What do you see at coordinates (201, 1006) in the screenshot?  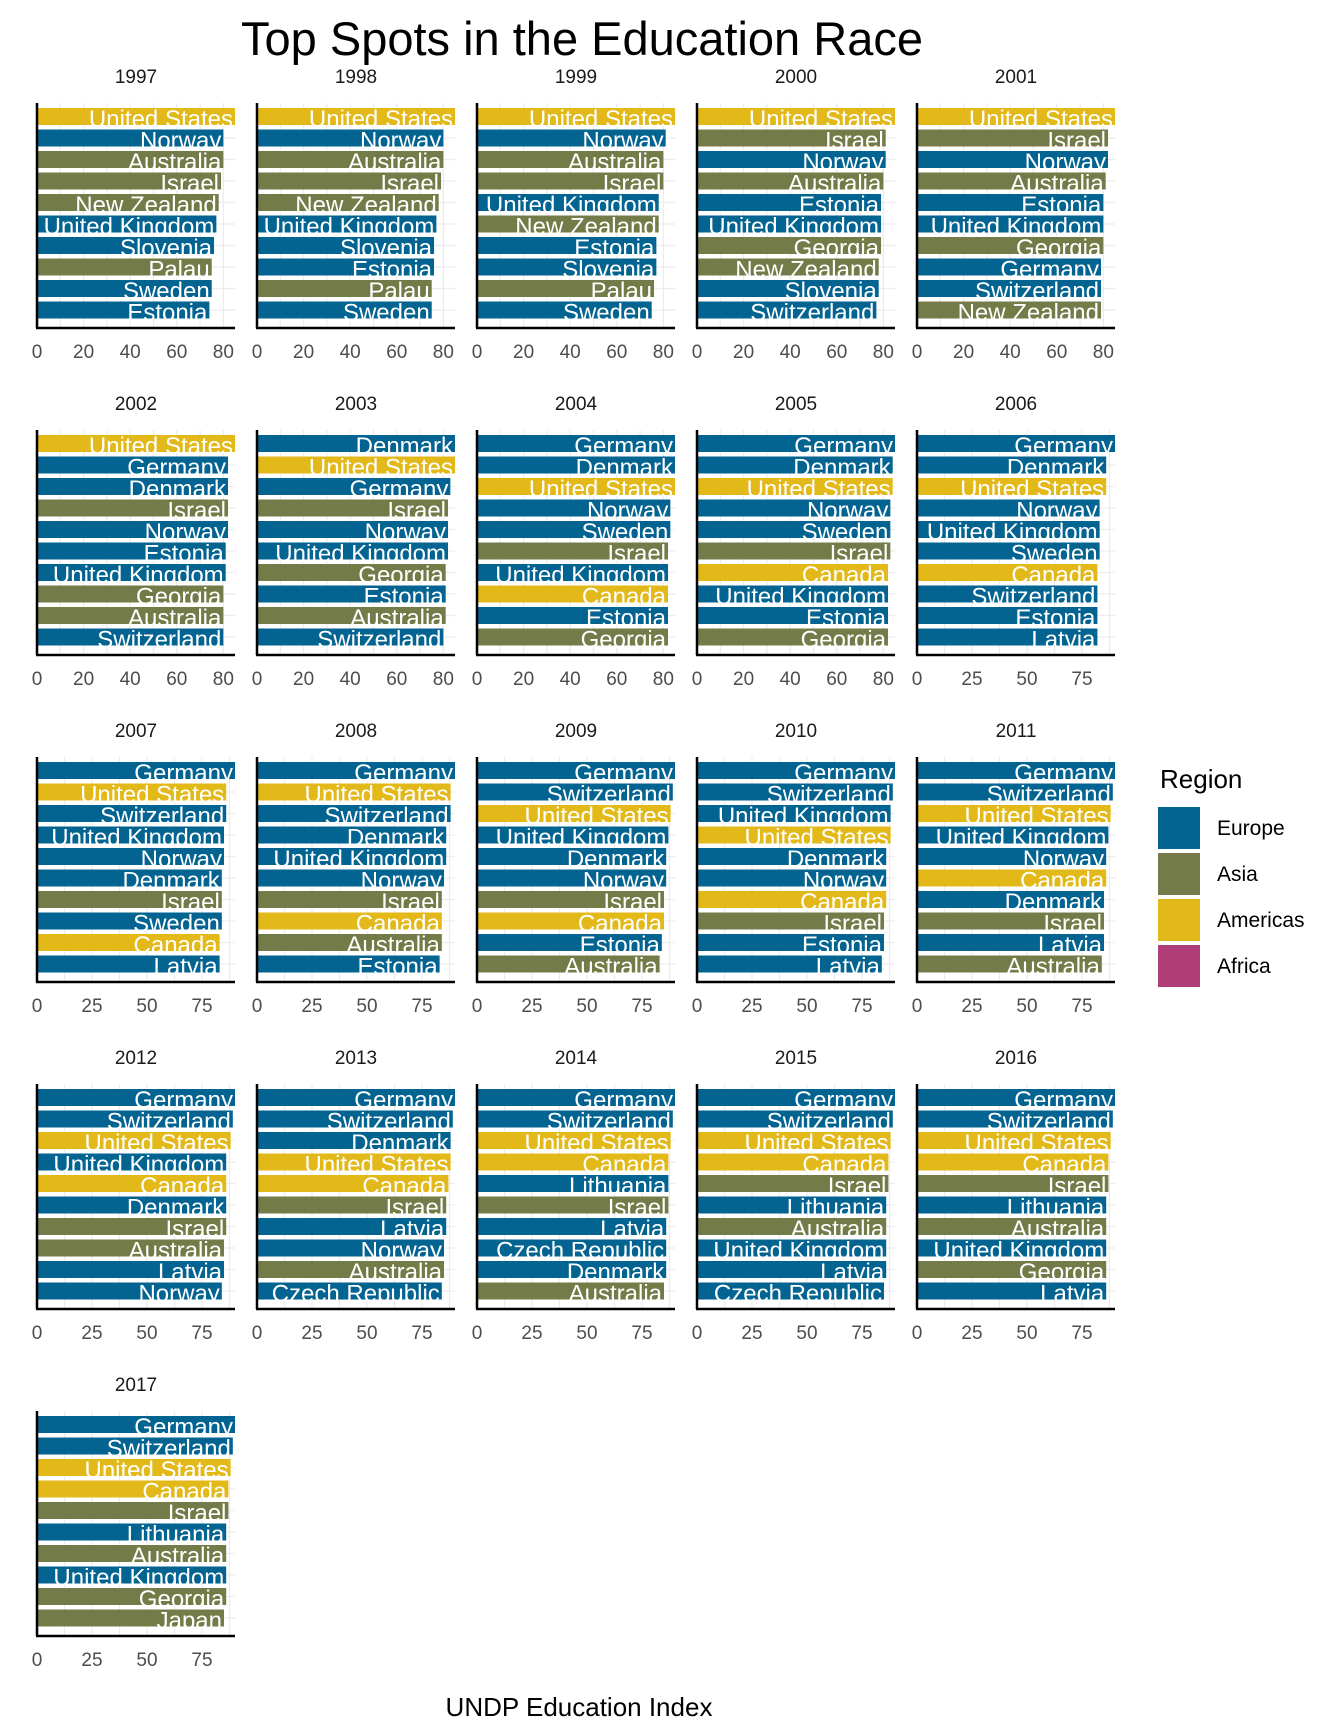 I see `x-tick-label: 75` at bounding box center [201, 1006].